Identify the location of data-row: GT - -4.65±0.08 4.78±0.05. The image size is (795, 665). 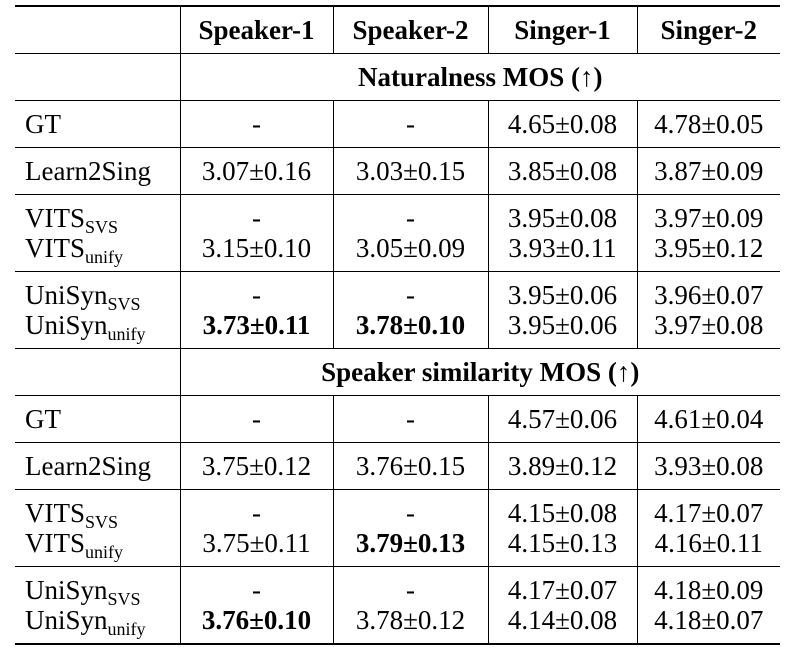
(397, 124).